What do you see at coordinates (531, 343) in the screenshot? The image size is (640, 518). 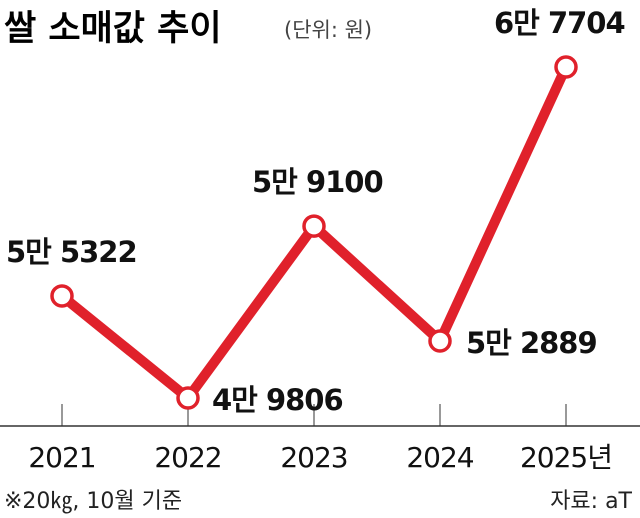 I see `data-label: 5만 2889` at bounding box center [531, 343].